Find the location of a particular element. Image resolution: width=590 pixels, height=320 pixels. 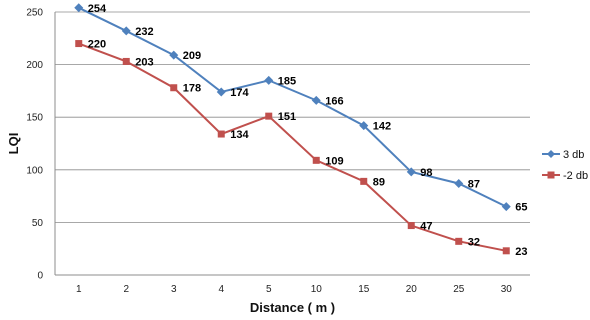

data-label: 151 is located at coordinates (287, 117).